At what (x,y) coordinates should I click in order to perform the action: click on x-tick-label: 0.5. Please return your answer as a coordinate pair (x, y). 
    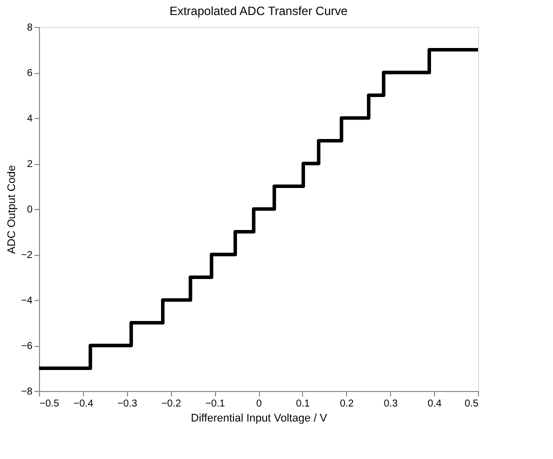
    Looking at the image, I should click on (471, 404).